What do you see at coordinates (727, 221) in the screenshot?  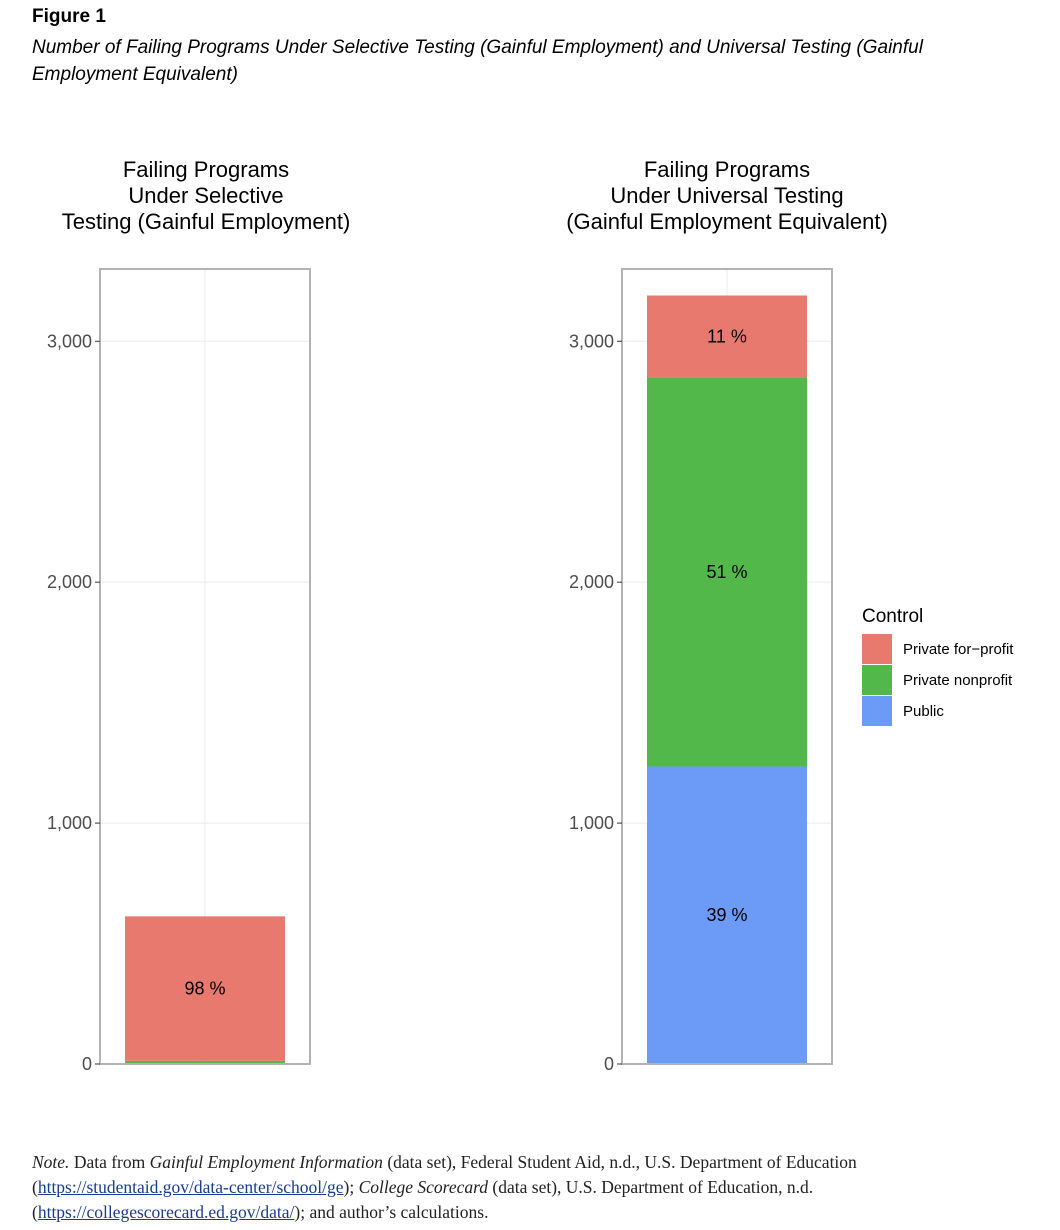 I see `panel-title-line: (Gainful Employment Equivalent)` at bounding box center [727, 221].